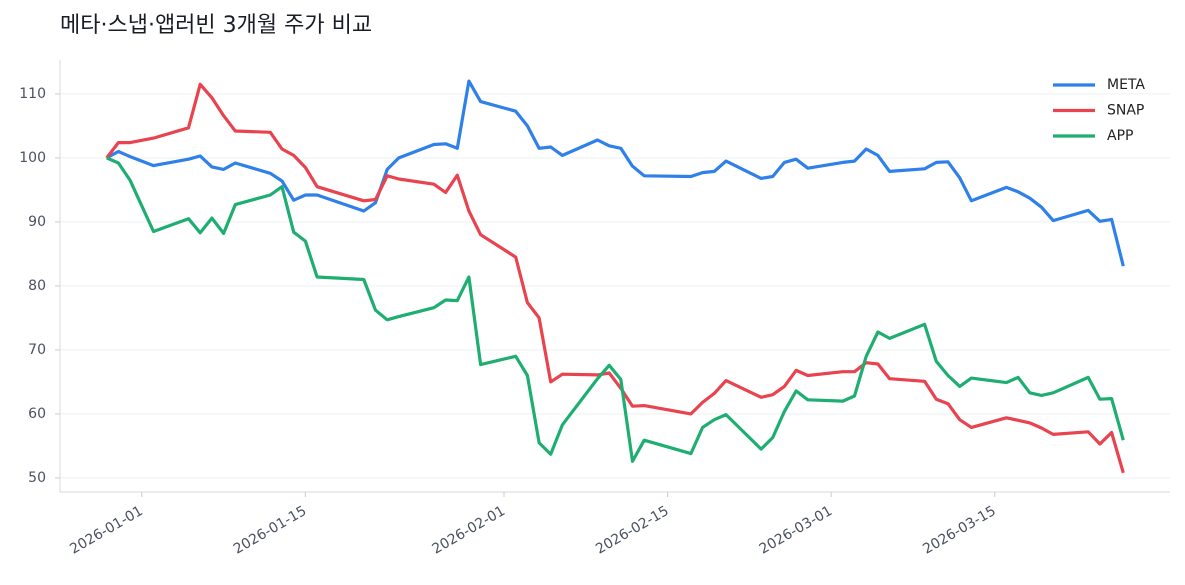 The width and height of the screenshot is (1185, 585). What do you see at coordinates (1126, 85) in the screenshot?
I see `legend-text: META` at bounding box center [1126, 85].